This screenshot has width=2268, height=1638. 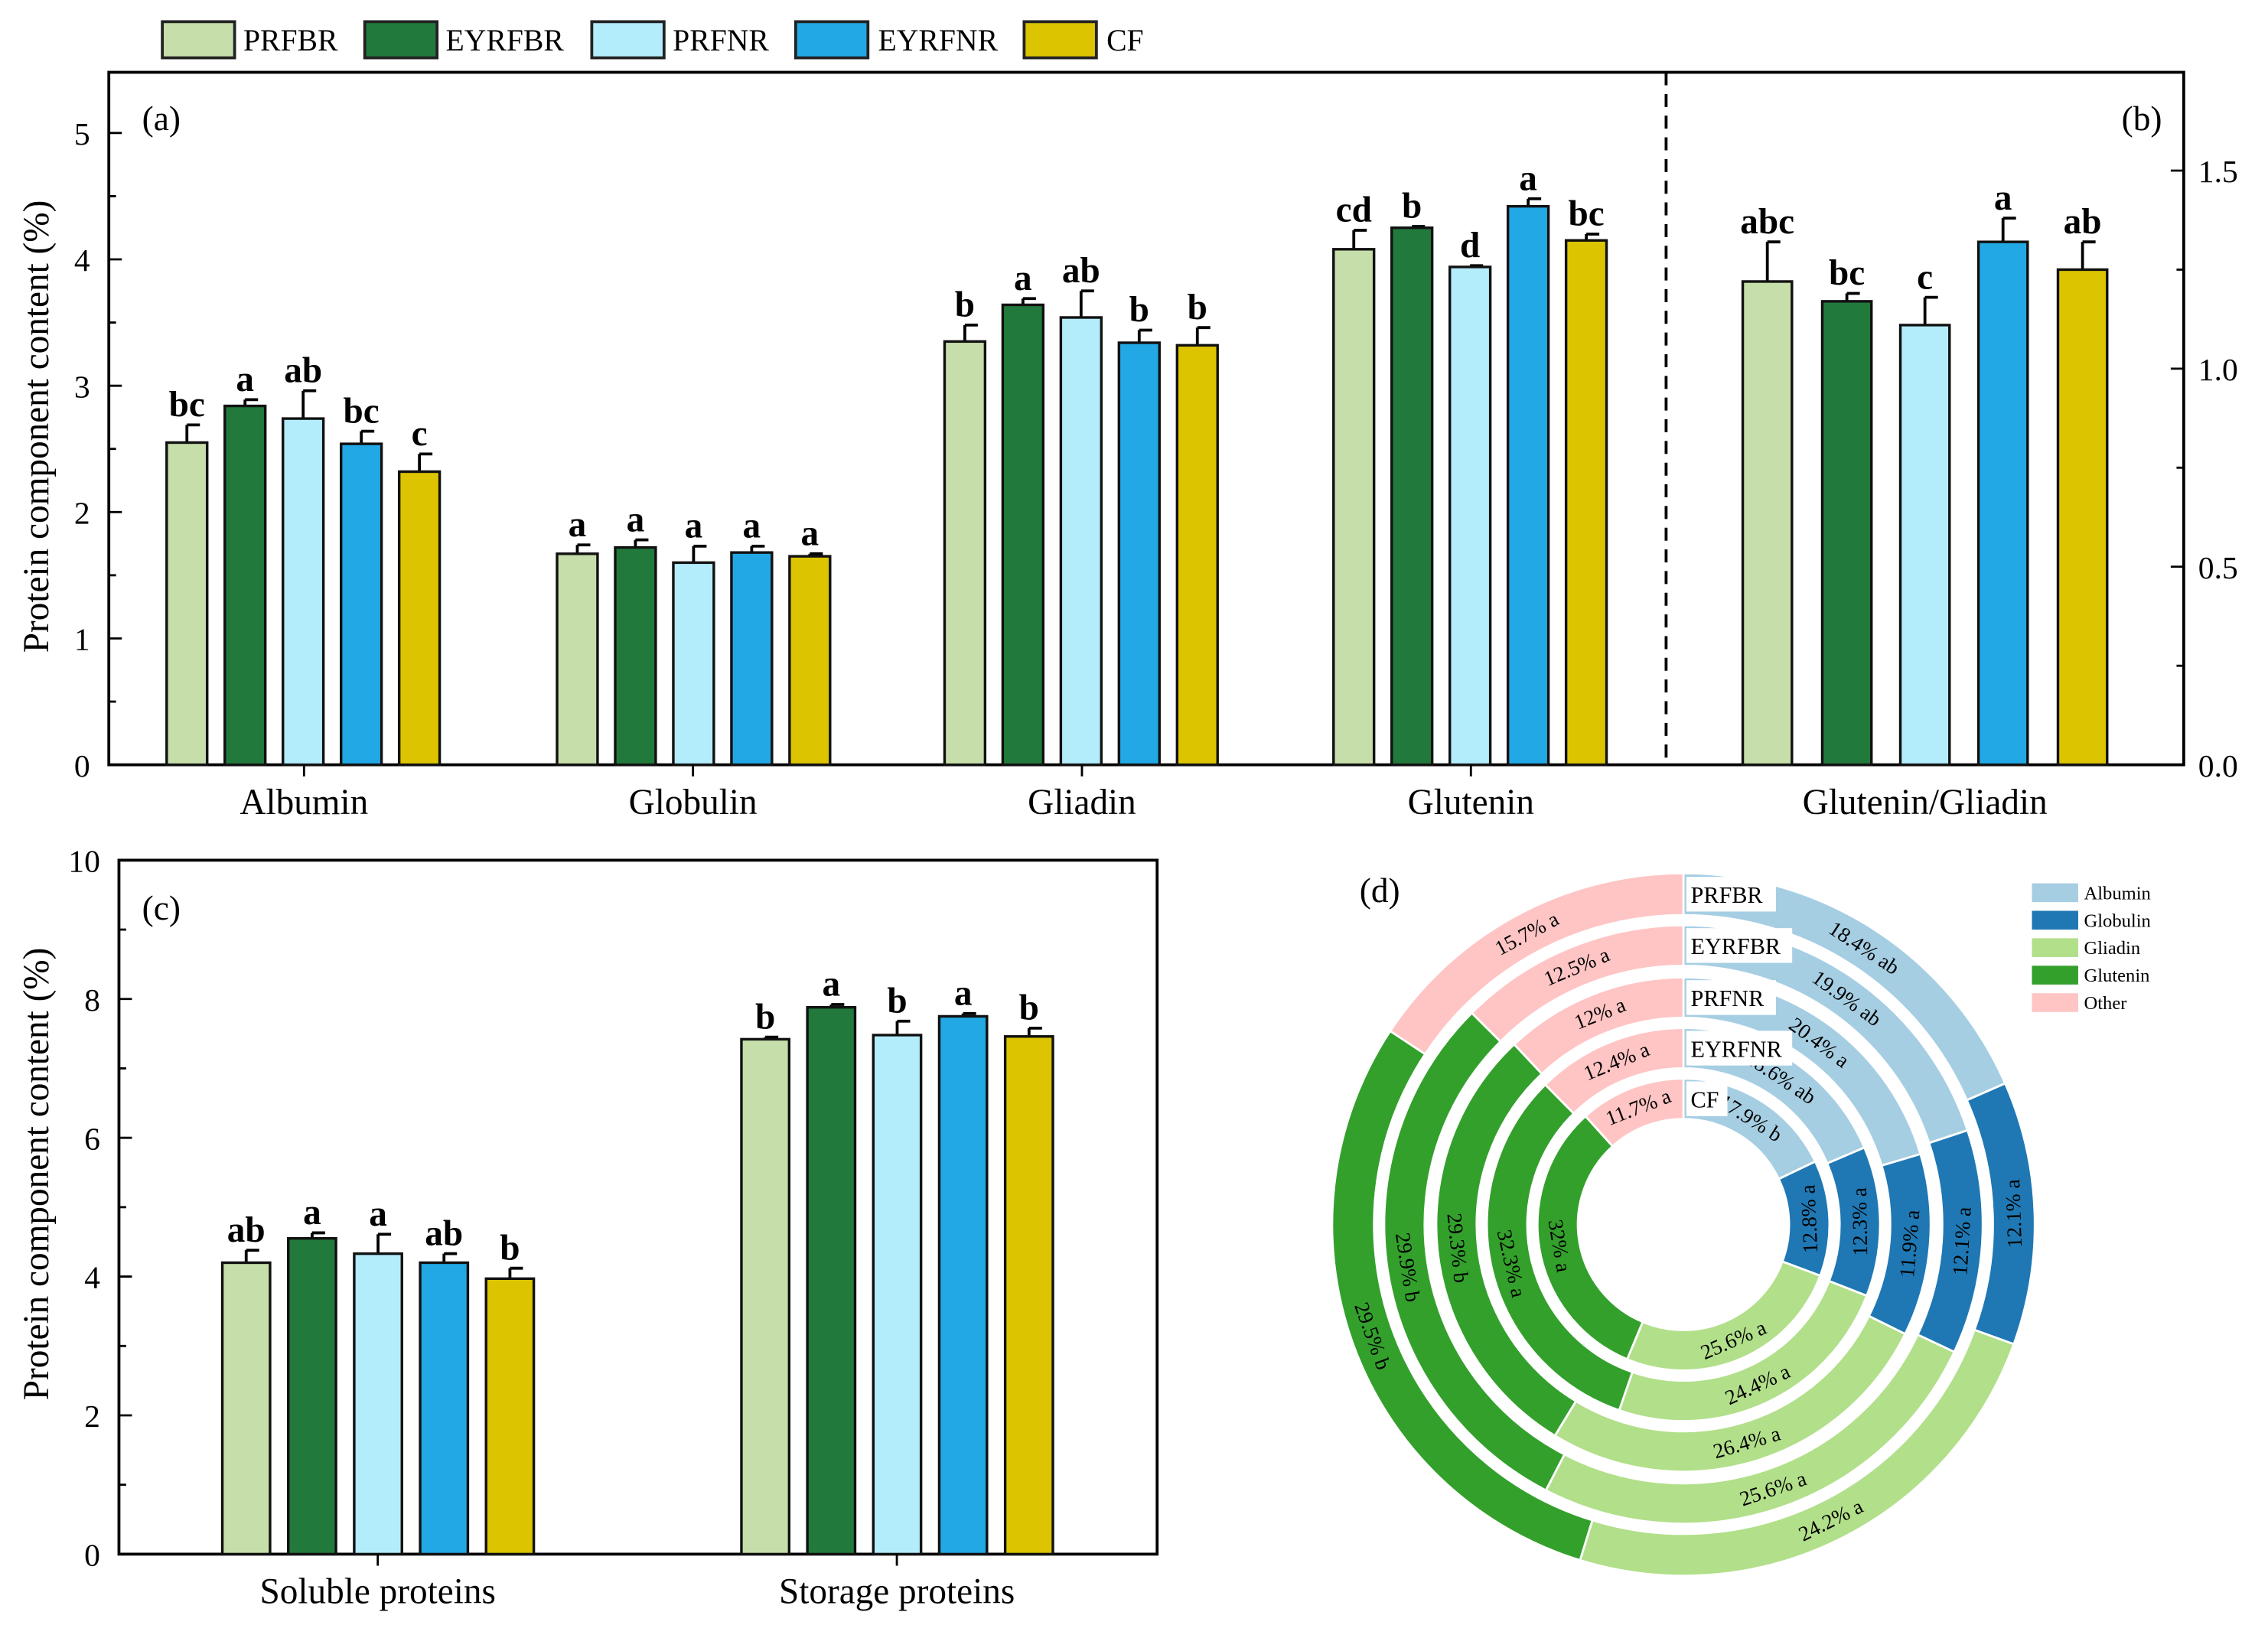 What do you see at coordinates (2112, 948) in the screenshot?
I see `pie-legend-label: Gliadin` at bounding box center [2112, 948].